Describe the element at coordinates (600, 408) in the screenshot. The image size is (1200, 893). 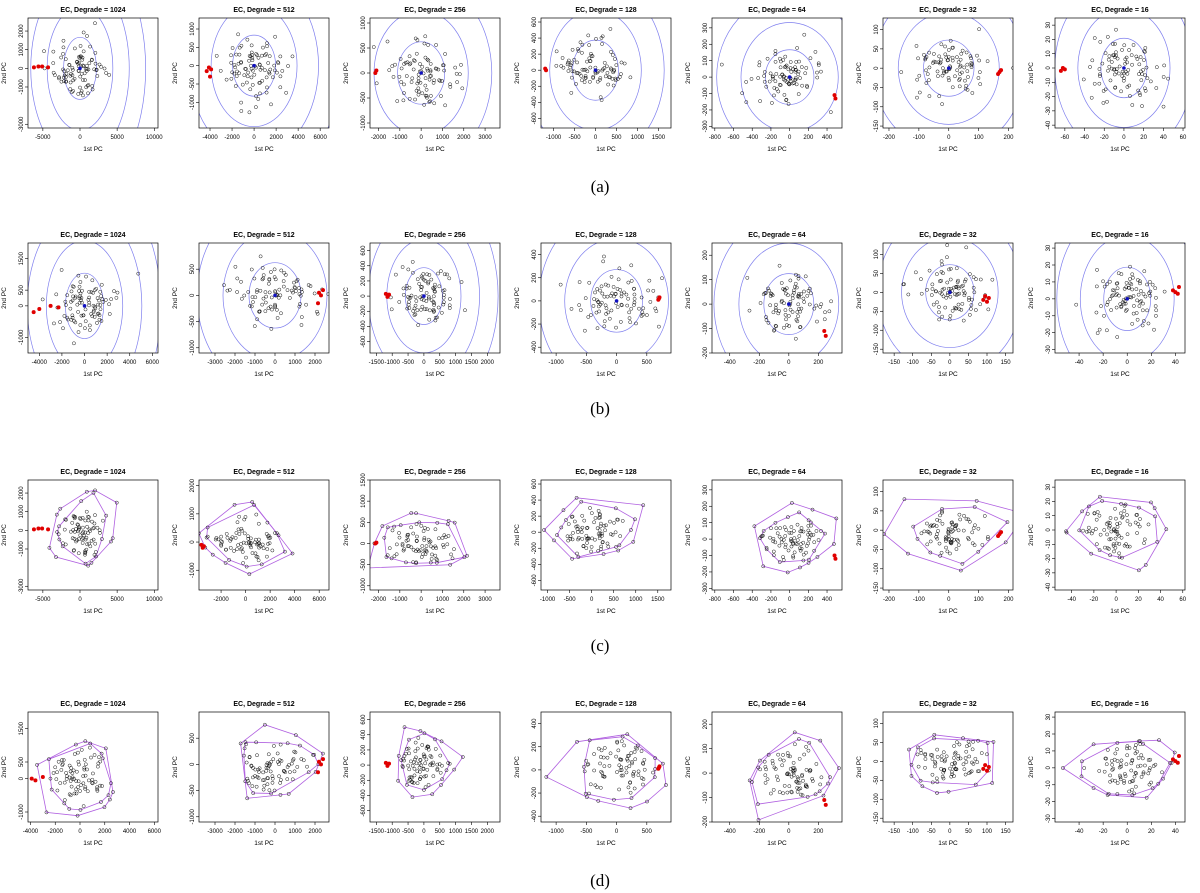
I see `caption-b: (b)` at that location.